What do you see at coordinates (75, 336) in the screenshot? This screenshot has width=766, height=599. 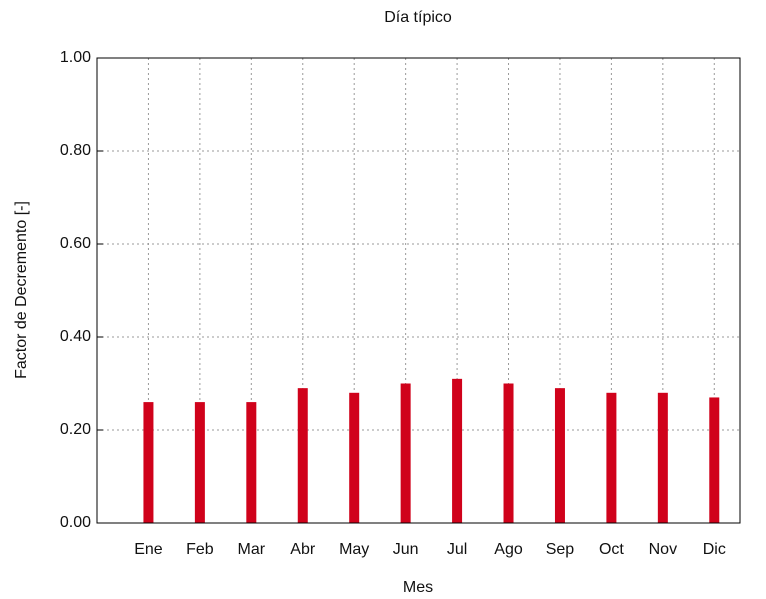 I see `y-tick-label: 0.40` at bounding box center [75, 336].